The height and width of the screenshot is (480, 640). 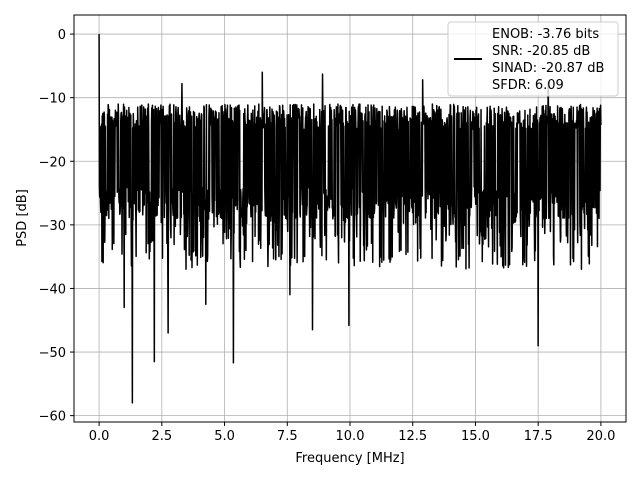 What do you see at coordinates (350, 436) in the screenshot?
I see `x-tick-label: 10.0` at bounding box center [350, 436].